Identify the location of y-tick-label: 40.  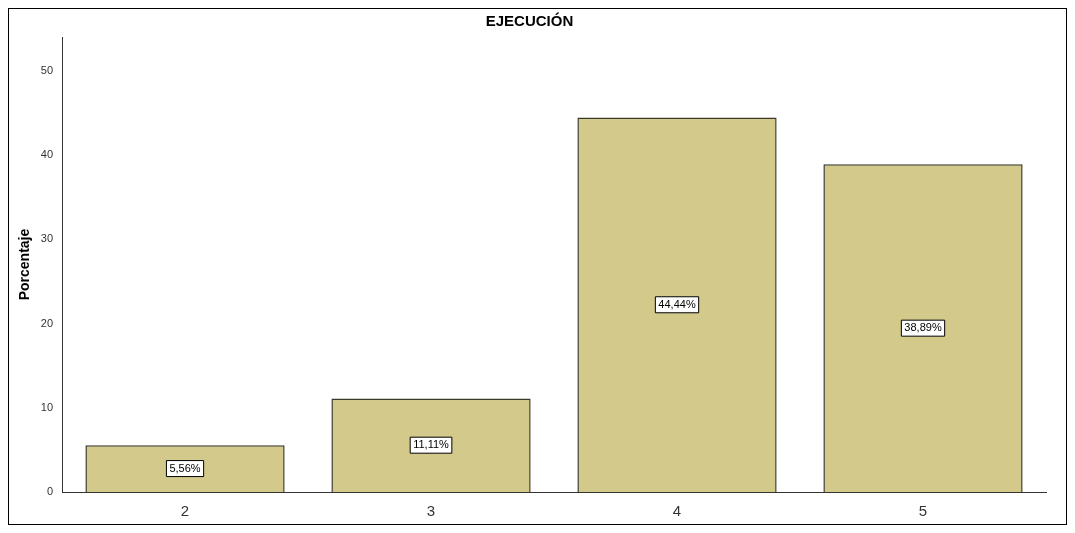
(47, 153).